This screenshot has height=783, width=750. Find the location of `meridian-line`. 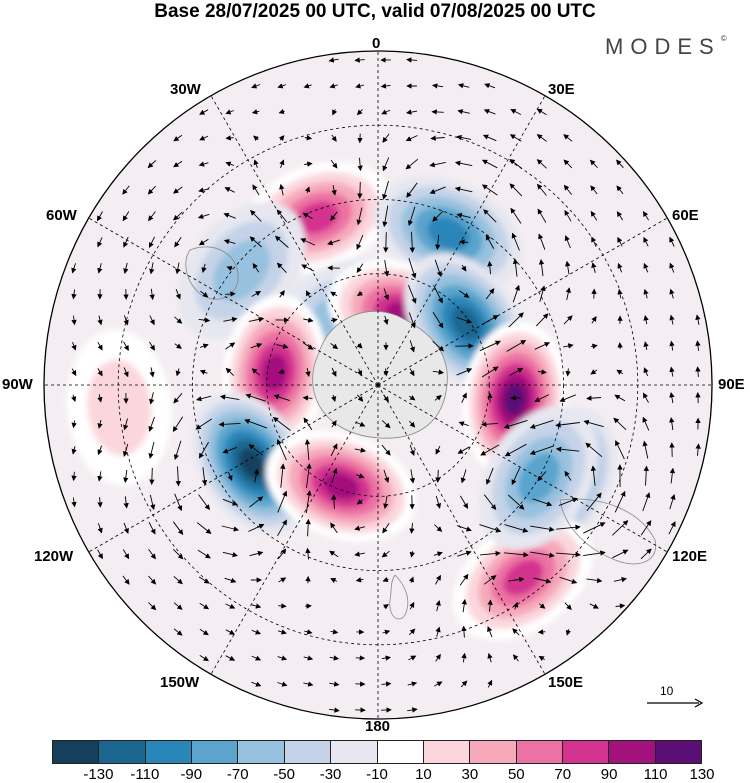

meridian-line is located at coordinates (463, 237).